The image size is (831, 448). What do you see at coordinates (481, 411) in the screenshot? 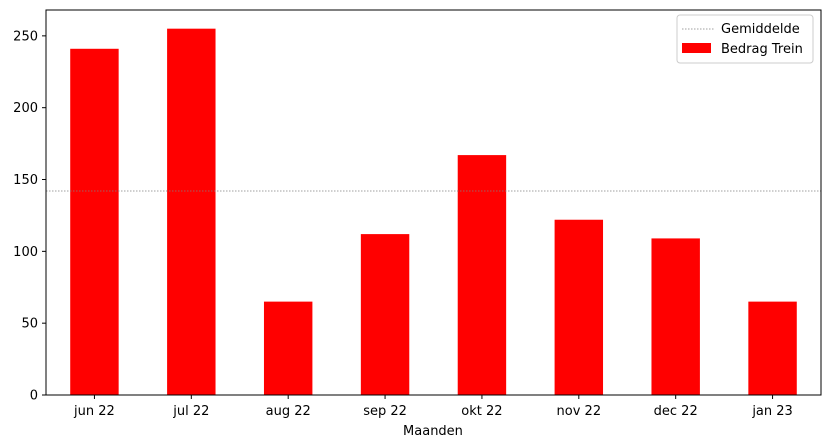
I see `x-tick-label-4: okt 22` at bounding box center [481, 411].